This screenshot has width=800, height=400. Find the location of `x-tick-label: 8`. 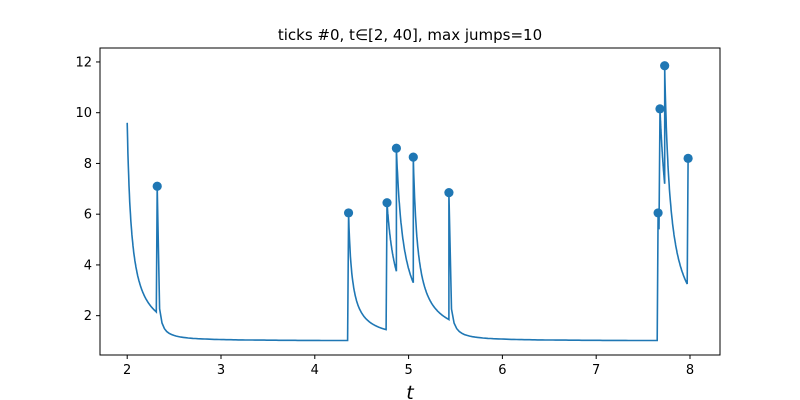

x-tick-label: 8 is located at coordinates (690, 370).